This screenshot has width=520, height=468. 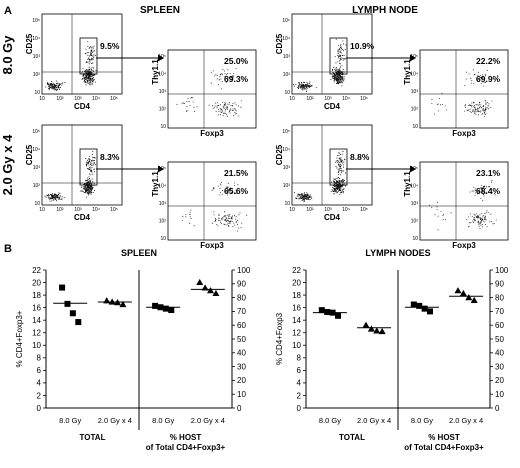 I want to click on gate-xtick-0: 10, so click(x=42, y=99).